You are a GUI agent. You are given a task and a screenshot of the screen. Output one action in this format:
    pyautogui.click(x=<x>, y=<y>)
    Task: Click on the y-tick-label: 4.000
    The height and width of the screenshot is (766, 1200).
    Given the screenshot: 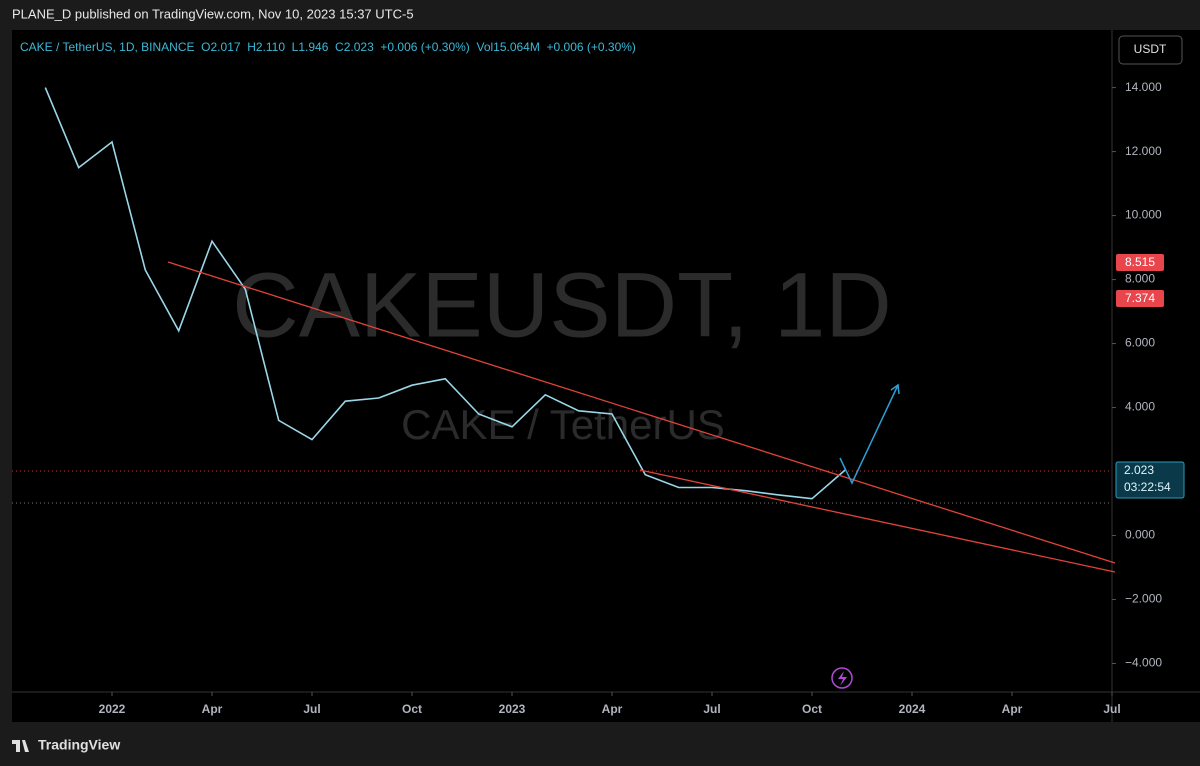 What is the action you would take?
    pyautogui.click(x=1140, y=407)
    